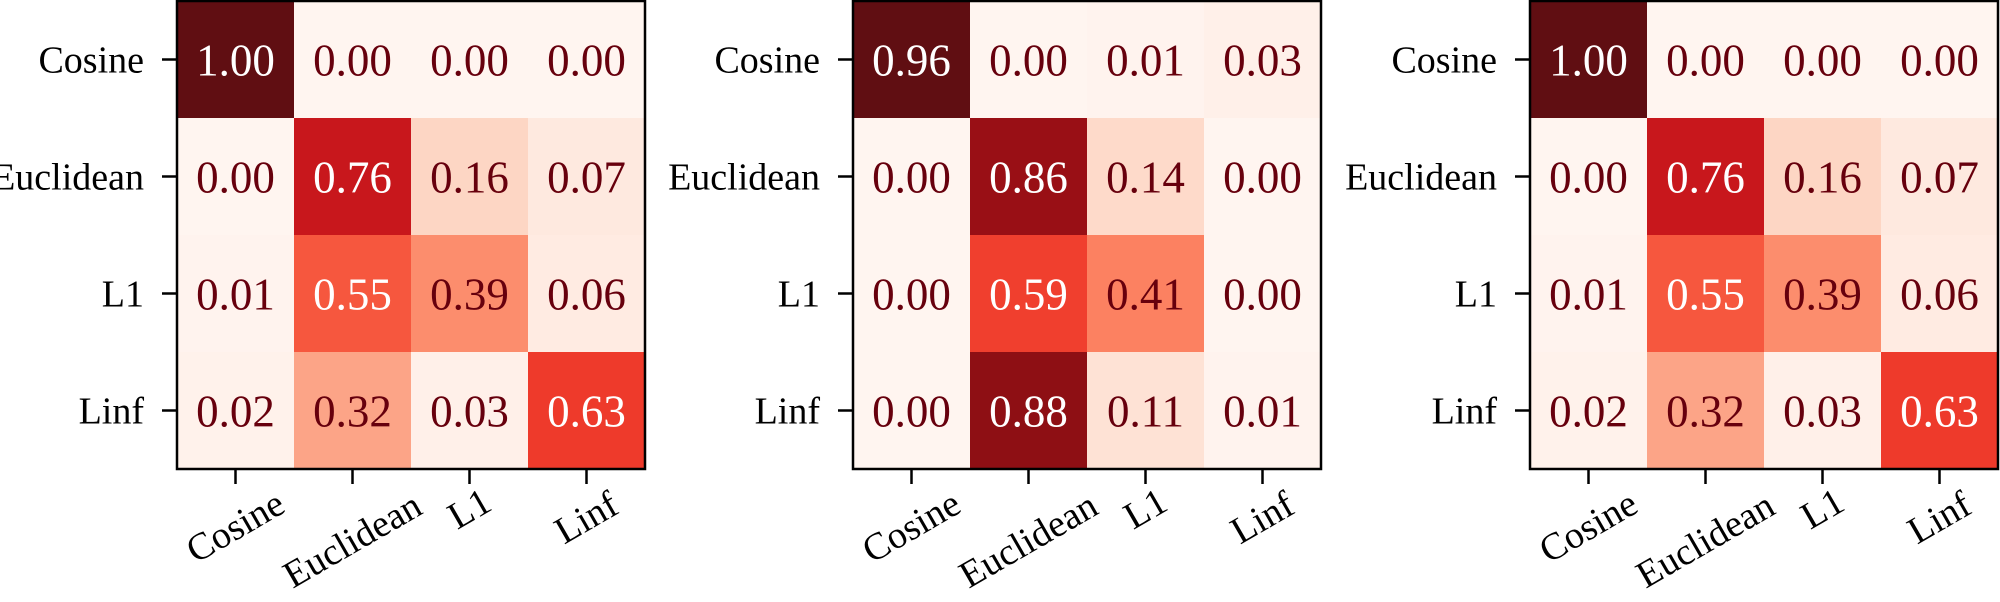 The image size is (2000, 602). I want to click on cell-value-label: 0.32, so click(1705, 412).